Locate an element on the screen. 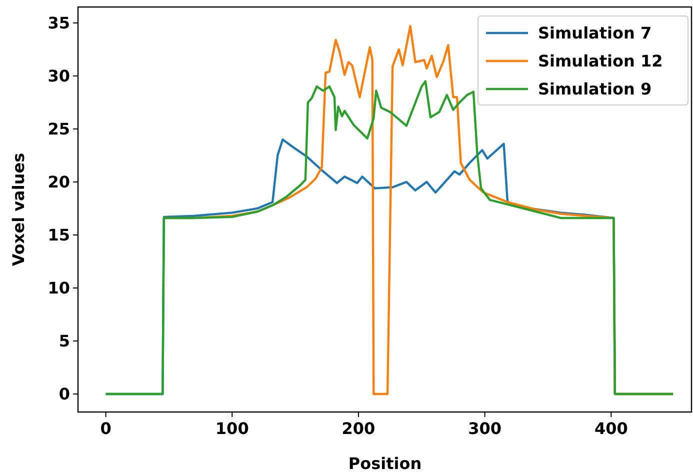 This screenshot has width=693, height=475. x-axis-title: Position is located at coordinates (385, 463).